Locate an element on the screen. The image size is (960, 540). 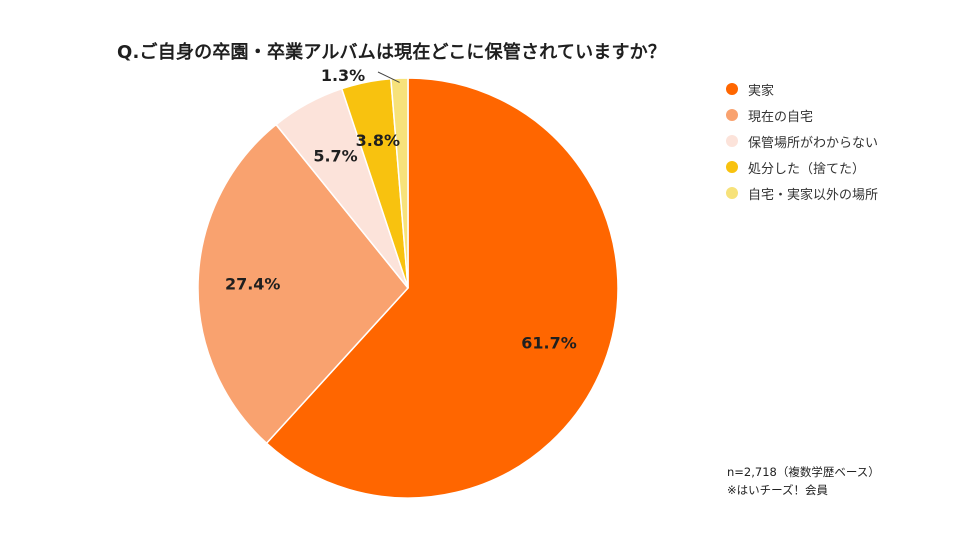
data-label-discarded: 3.8% is located at coordinates (378, 140).